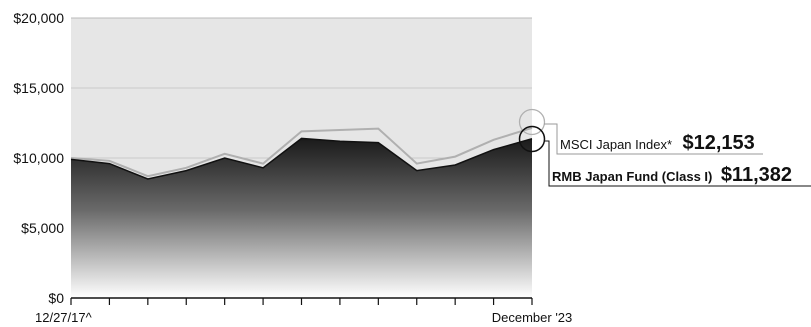 The image size is (811, 327). Describe the element at coordinates (301, 158) in the screenshot. I see `fund-line` at that location.